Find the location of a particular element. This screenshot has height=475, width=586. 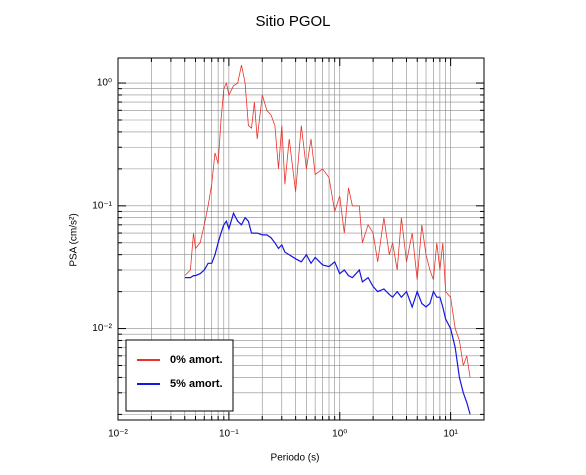

y-tick-label: 10⁰ is located at coordinates (104, 83).